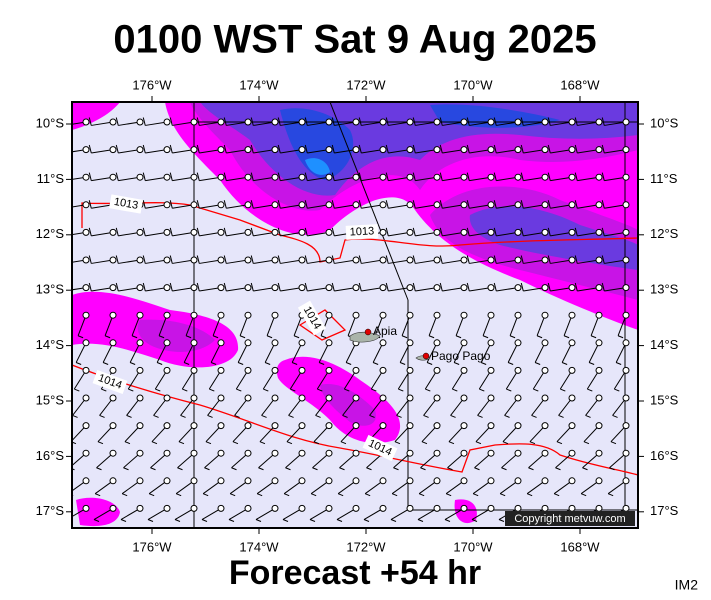 The height and width of the screenshot is (600, 711). I want to click on city-dot, so click(368, 332).